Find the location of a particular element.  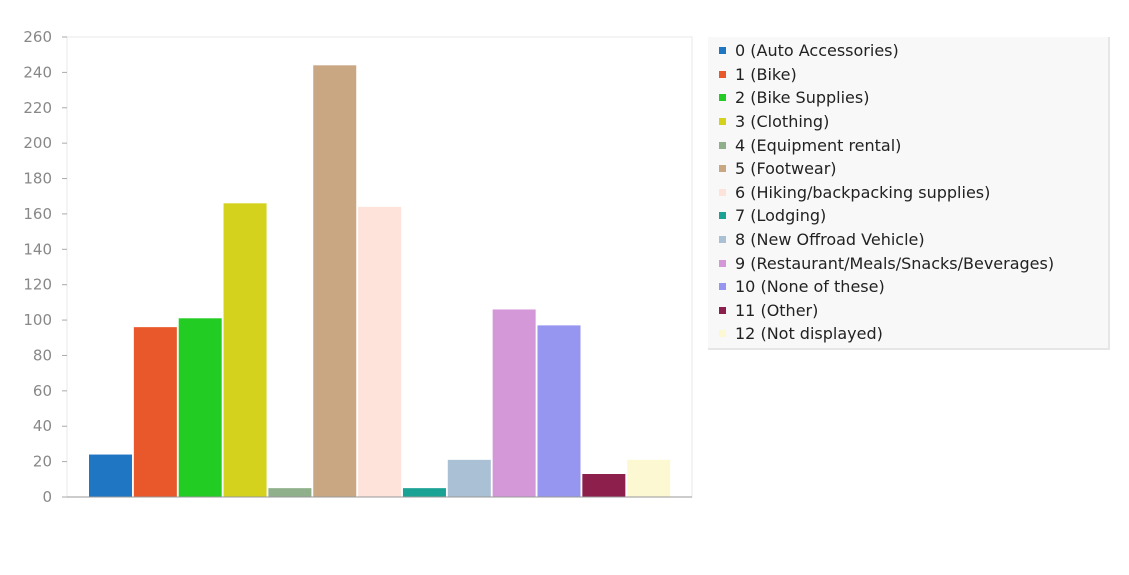

legend-item: 5 (Footwear) is located at coordinates (908, 169).